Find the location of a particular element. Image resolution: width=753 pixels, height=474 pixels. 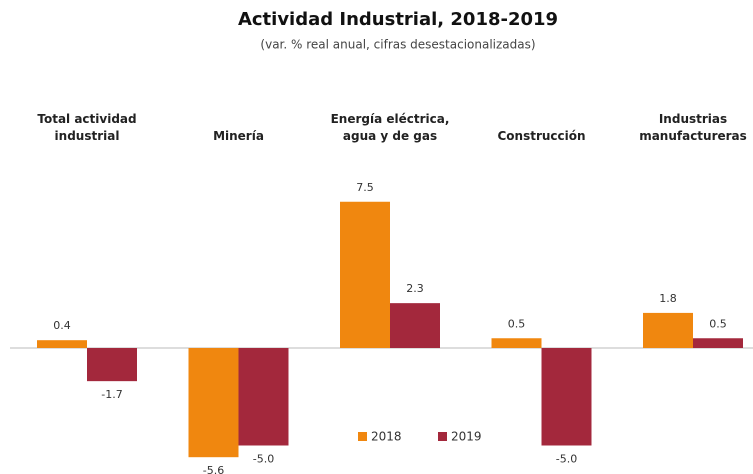

category-label: Minería is located at coordinates (238, 136).